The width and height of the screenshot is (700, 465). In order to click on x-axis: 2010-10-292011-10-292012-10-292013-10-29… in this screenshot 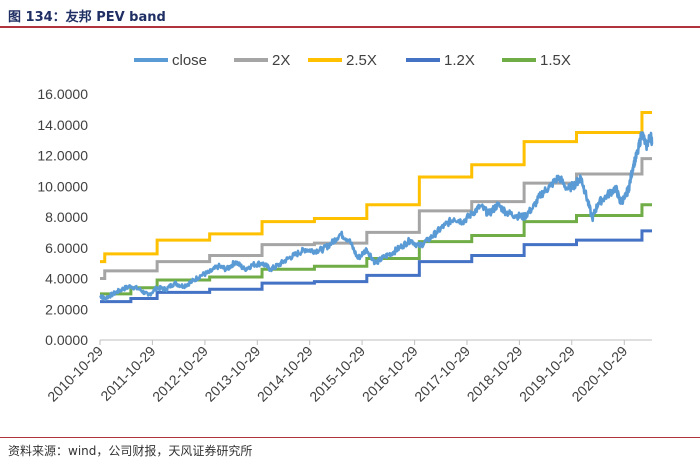, I will do `click(348, 372)`.